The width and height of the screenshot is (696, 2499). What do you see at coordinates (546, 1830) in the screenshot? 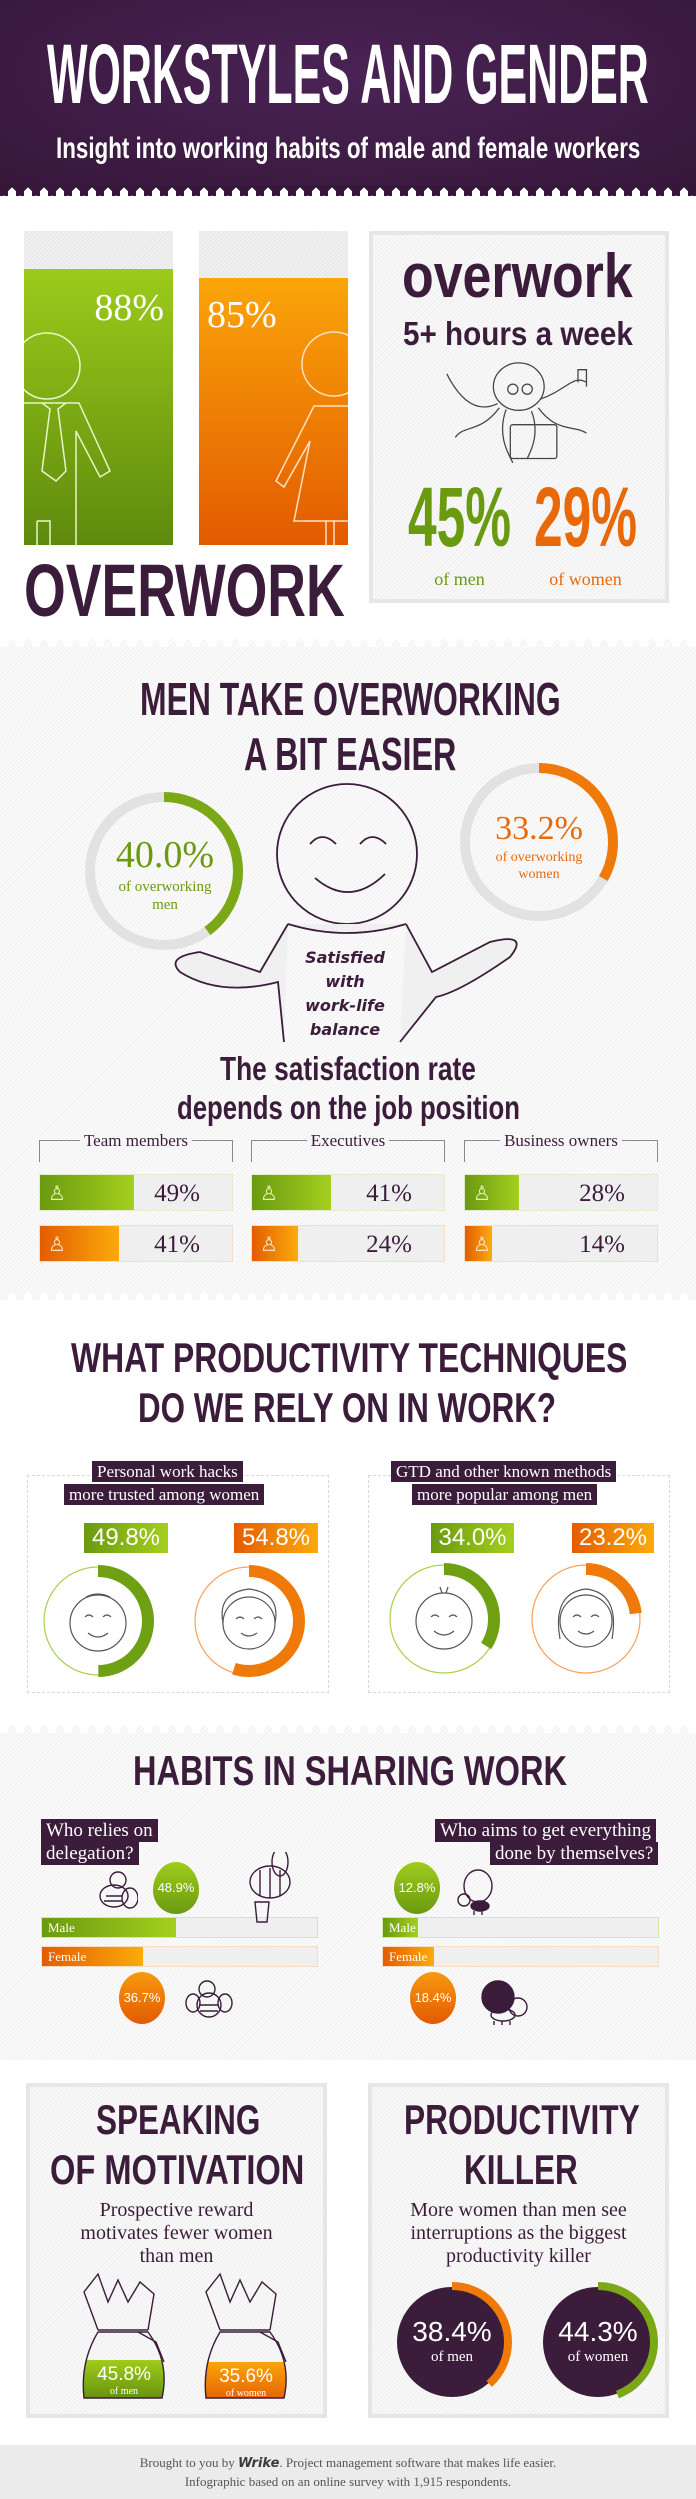
I see `self-reliance-question-1: Who aims to get everything` at bounding box center [546, 1830].